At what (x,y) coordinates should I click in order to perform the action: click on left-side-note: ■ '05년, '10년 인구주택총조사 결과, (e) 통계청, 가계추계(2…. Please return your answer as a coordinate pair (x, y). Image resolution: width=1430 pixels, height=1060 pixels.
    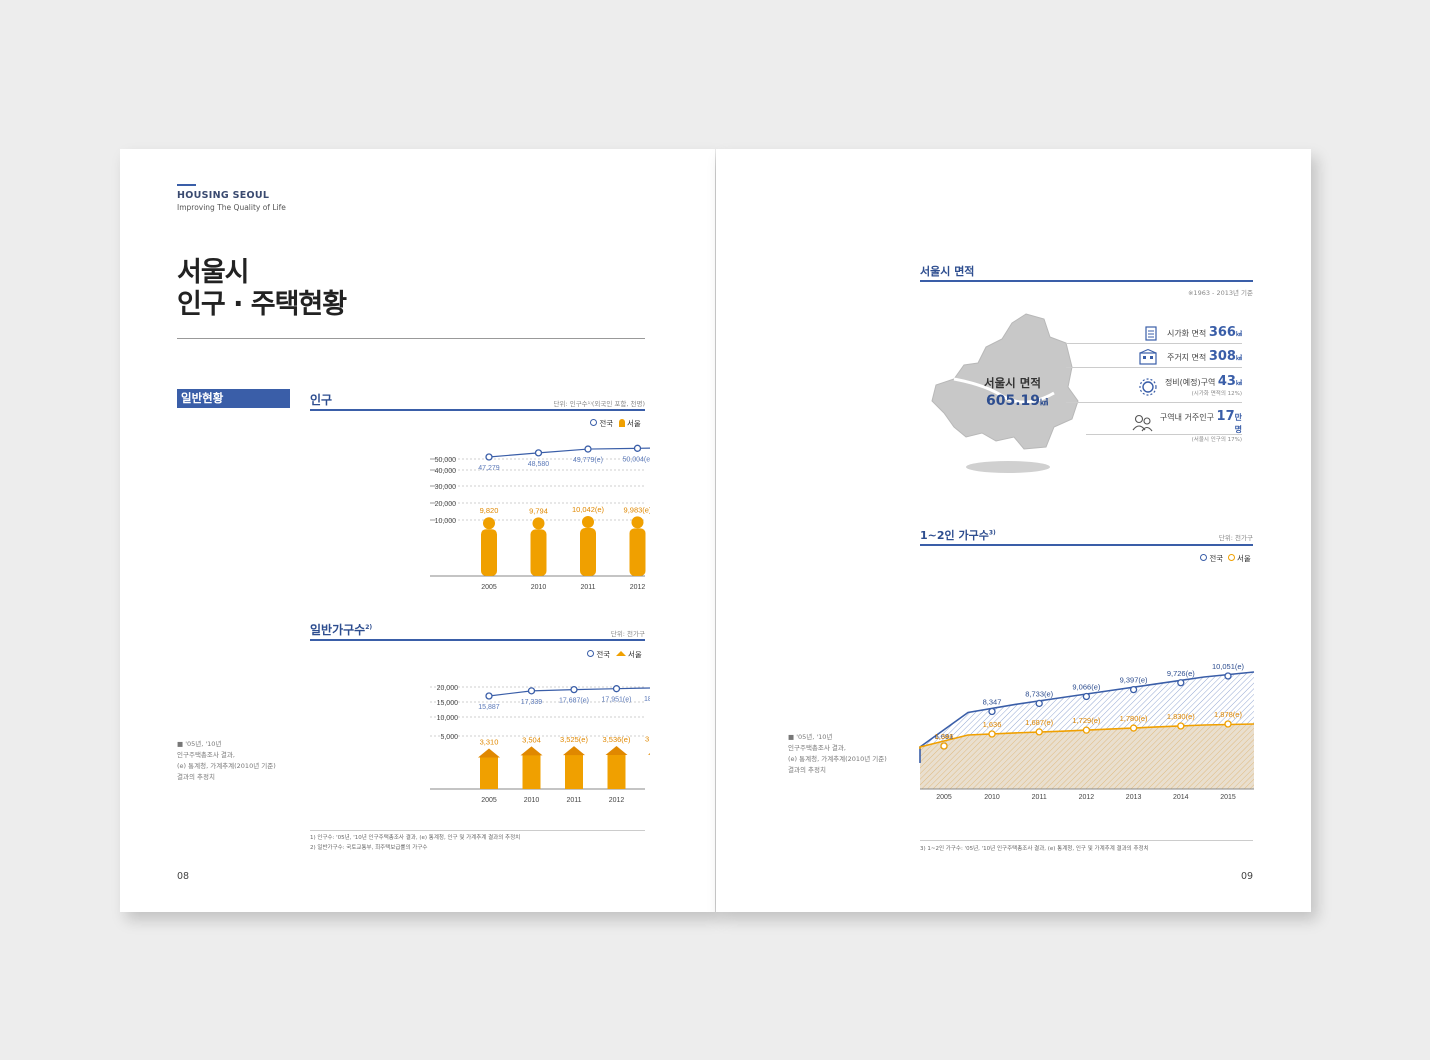
    Looking at the image, I should click on (237, 761).